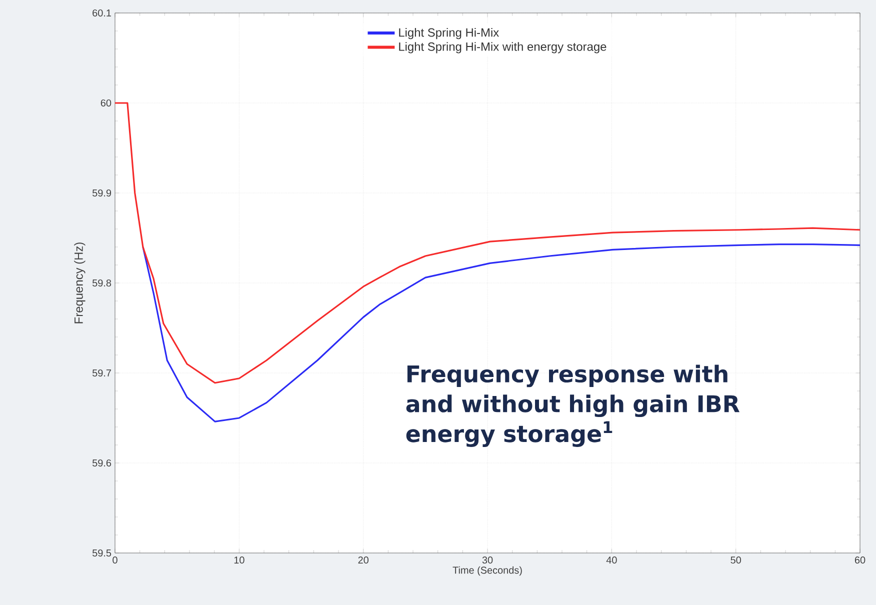 The height and width of the screenshot is (605, 876). I want to click on x-axis-title: Time (Seconds), so click(487, 571).